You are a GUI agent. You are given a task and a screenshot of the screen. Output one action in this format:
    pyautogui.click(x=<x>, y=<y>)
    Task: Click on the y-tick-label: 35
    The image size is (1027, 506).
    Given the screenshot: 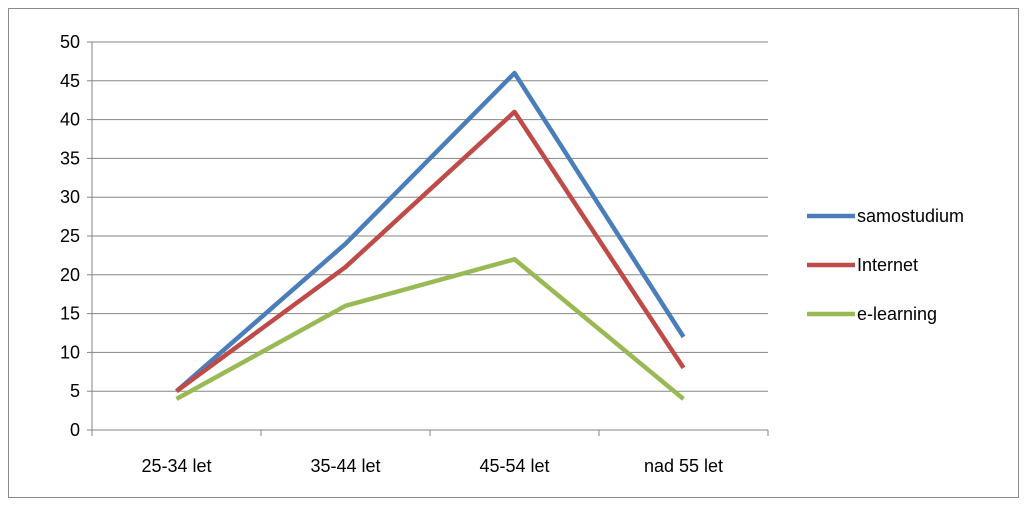 What is the action you would take?
    pyautogui.click(x=70, y=158)
    